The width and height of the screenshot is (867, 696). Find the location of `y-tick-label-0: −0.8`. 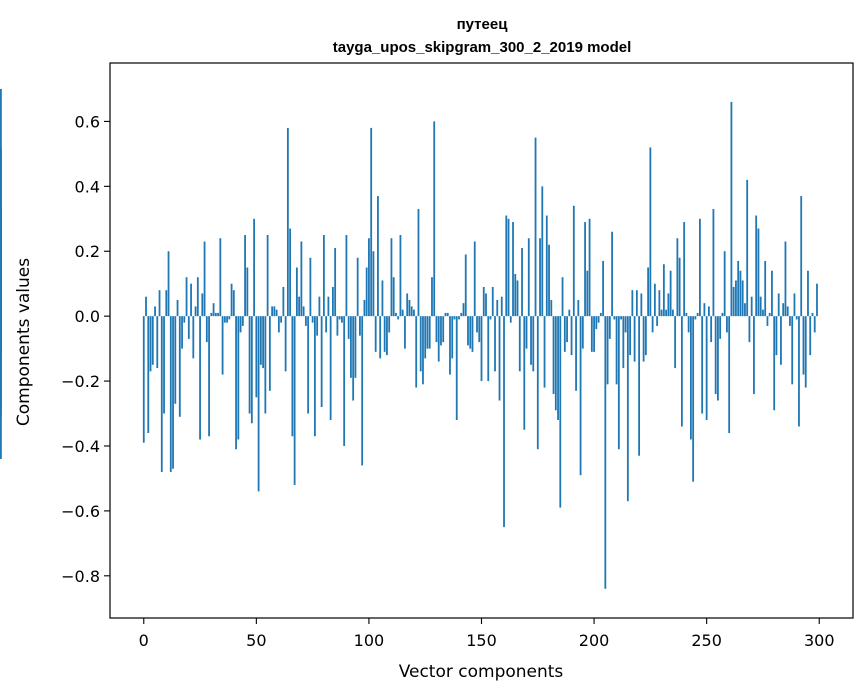

y-tick-label-0: −0.8 is located at coordinates (80, 576).